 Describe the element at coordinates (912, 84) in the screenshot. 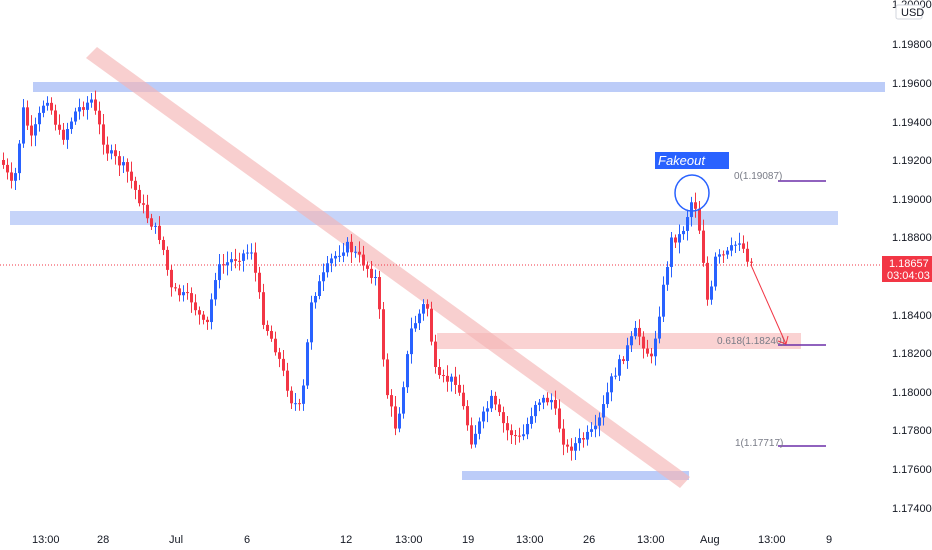

I see `price-tick-1.19600: 1.19600` at that location.